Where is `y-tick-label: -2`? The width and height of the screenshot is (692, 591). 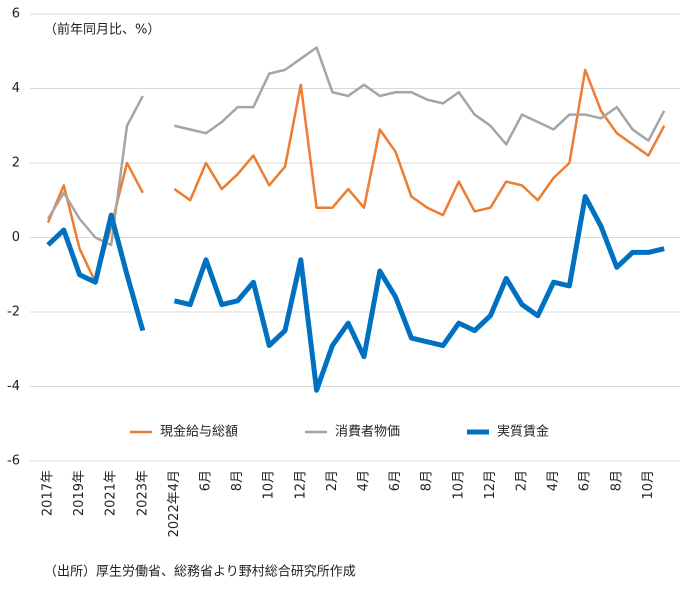 y-tick-label: -2 is located at coordinates (13, 312).